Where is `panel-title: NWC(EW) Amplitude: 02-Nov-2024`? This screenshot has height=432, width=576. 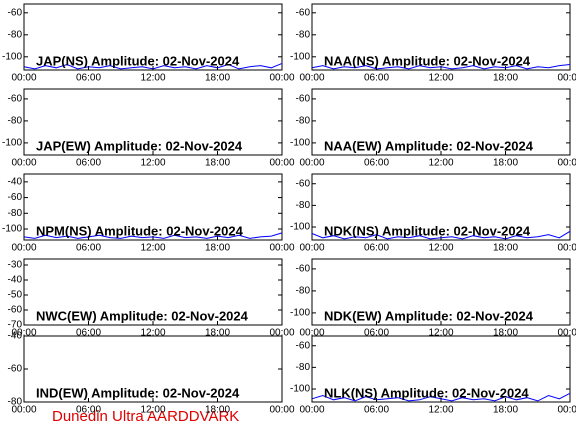
panel-title: NWC(EW) Amplitude: 02-Nov-2024 is located at coordinates (142, 315).